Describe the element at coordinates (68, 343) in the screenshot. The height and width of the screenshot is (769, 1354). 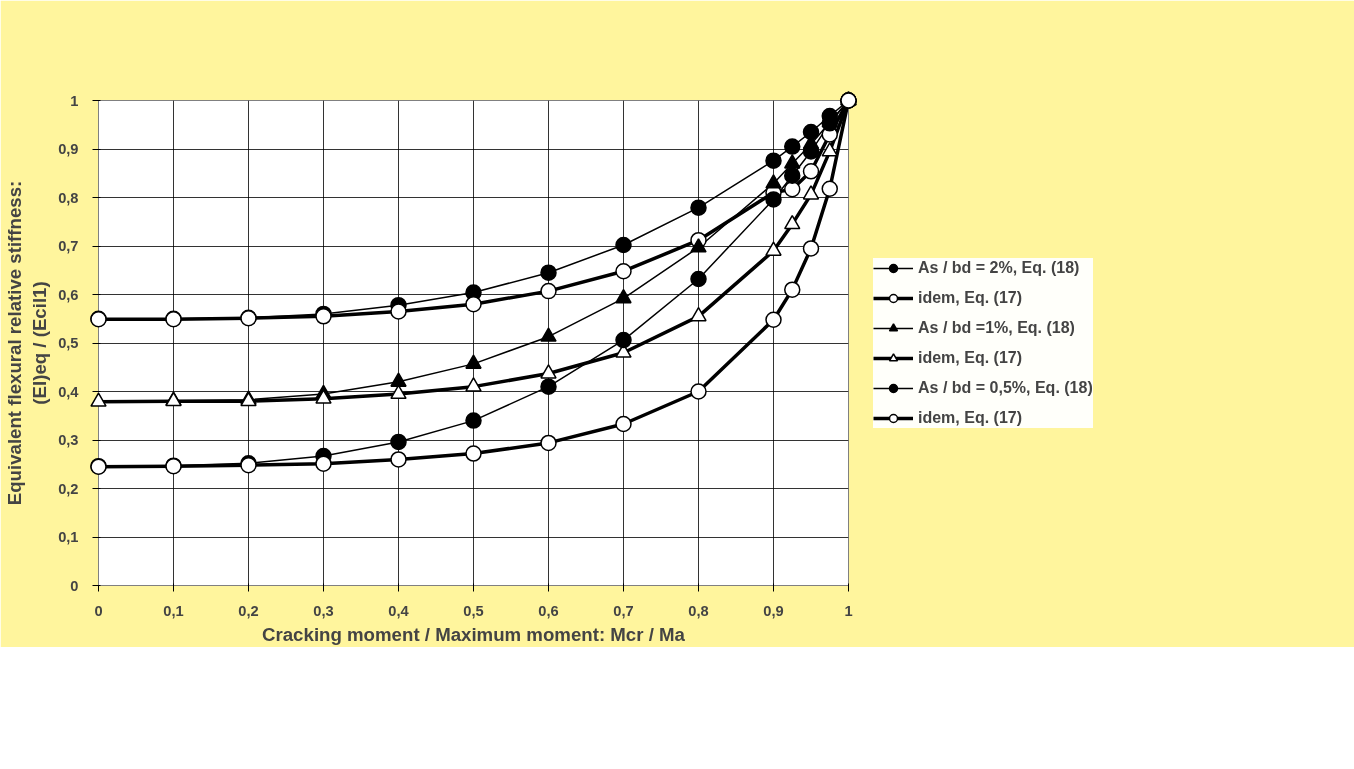
I see `y-tick-label: 0,5` at that location.